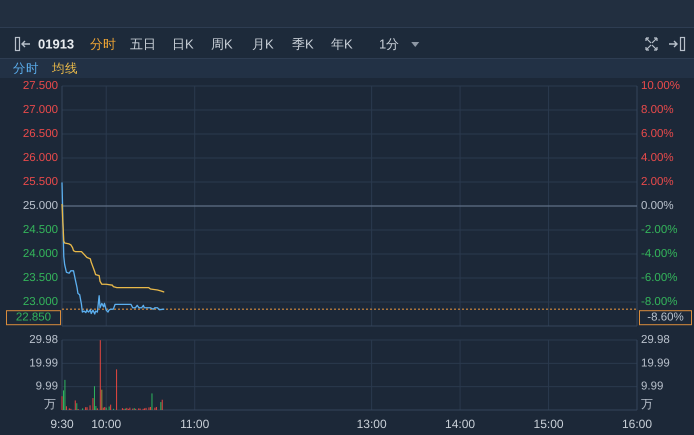 Image resolution: width=694 pixels, height=435 pixels. I want to click on y-tick-label: 26.500, so click(40, 134).